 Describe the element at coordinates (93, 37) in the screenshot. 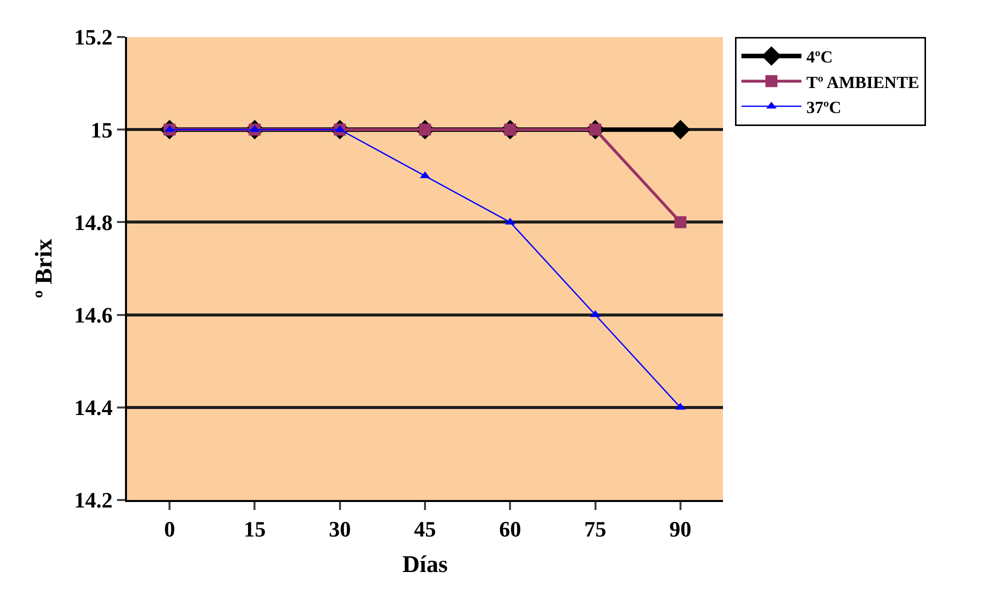

I see `y-tick-label: 15.2` at that location.